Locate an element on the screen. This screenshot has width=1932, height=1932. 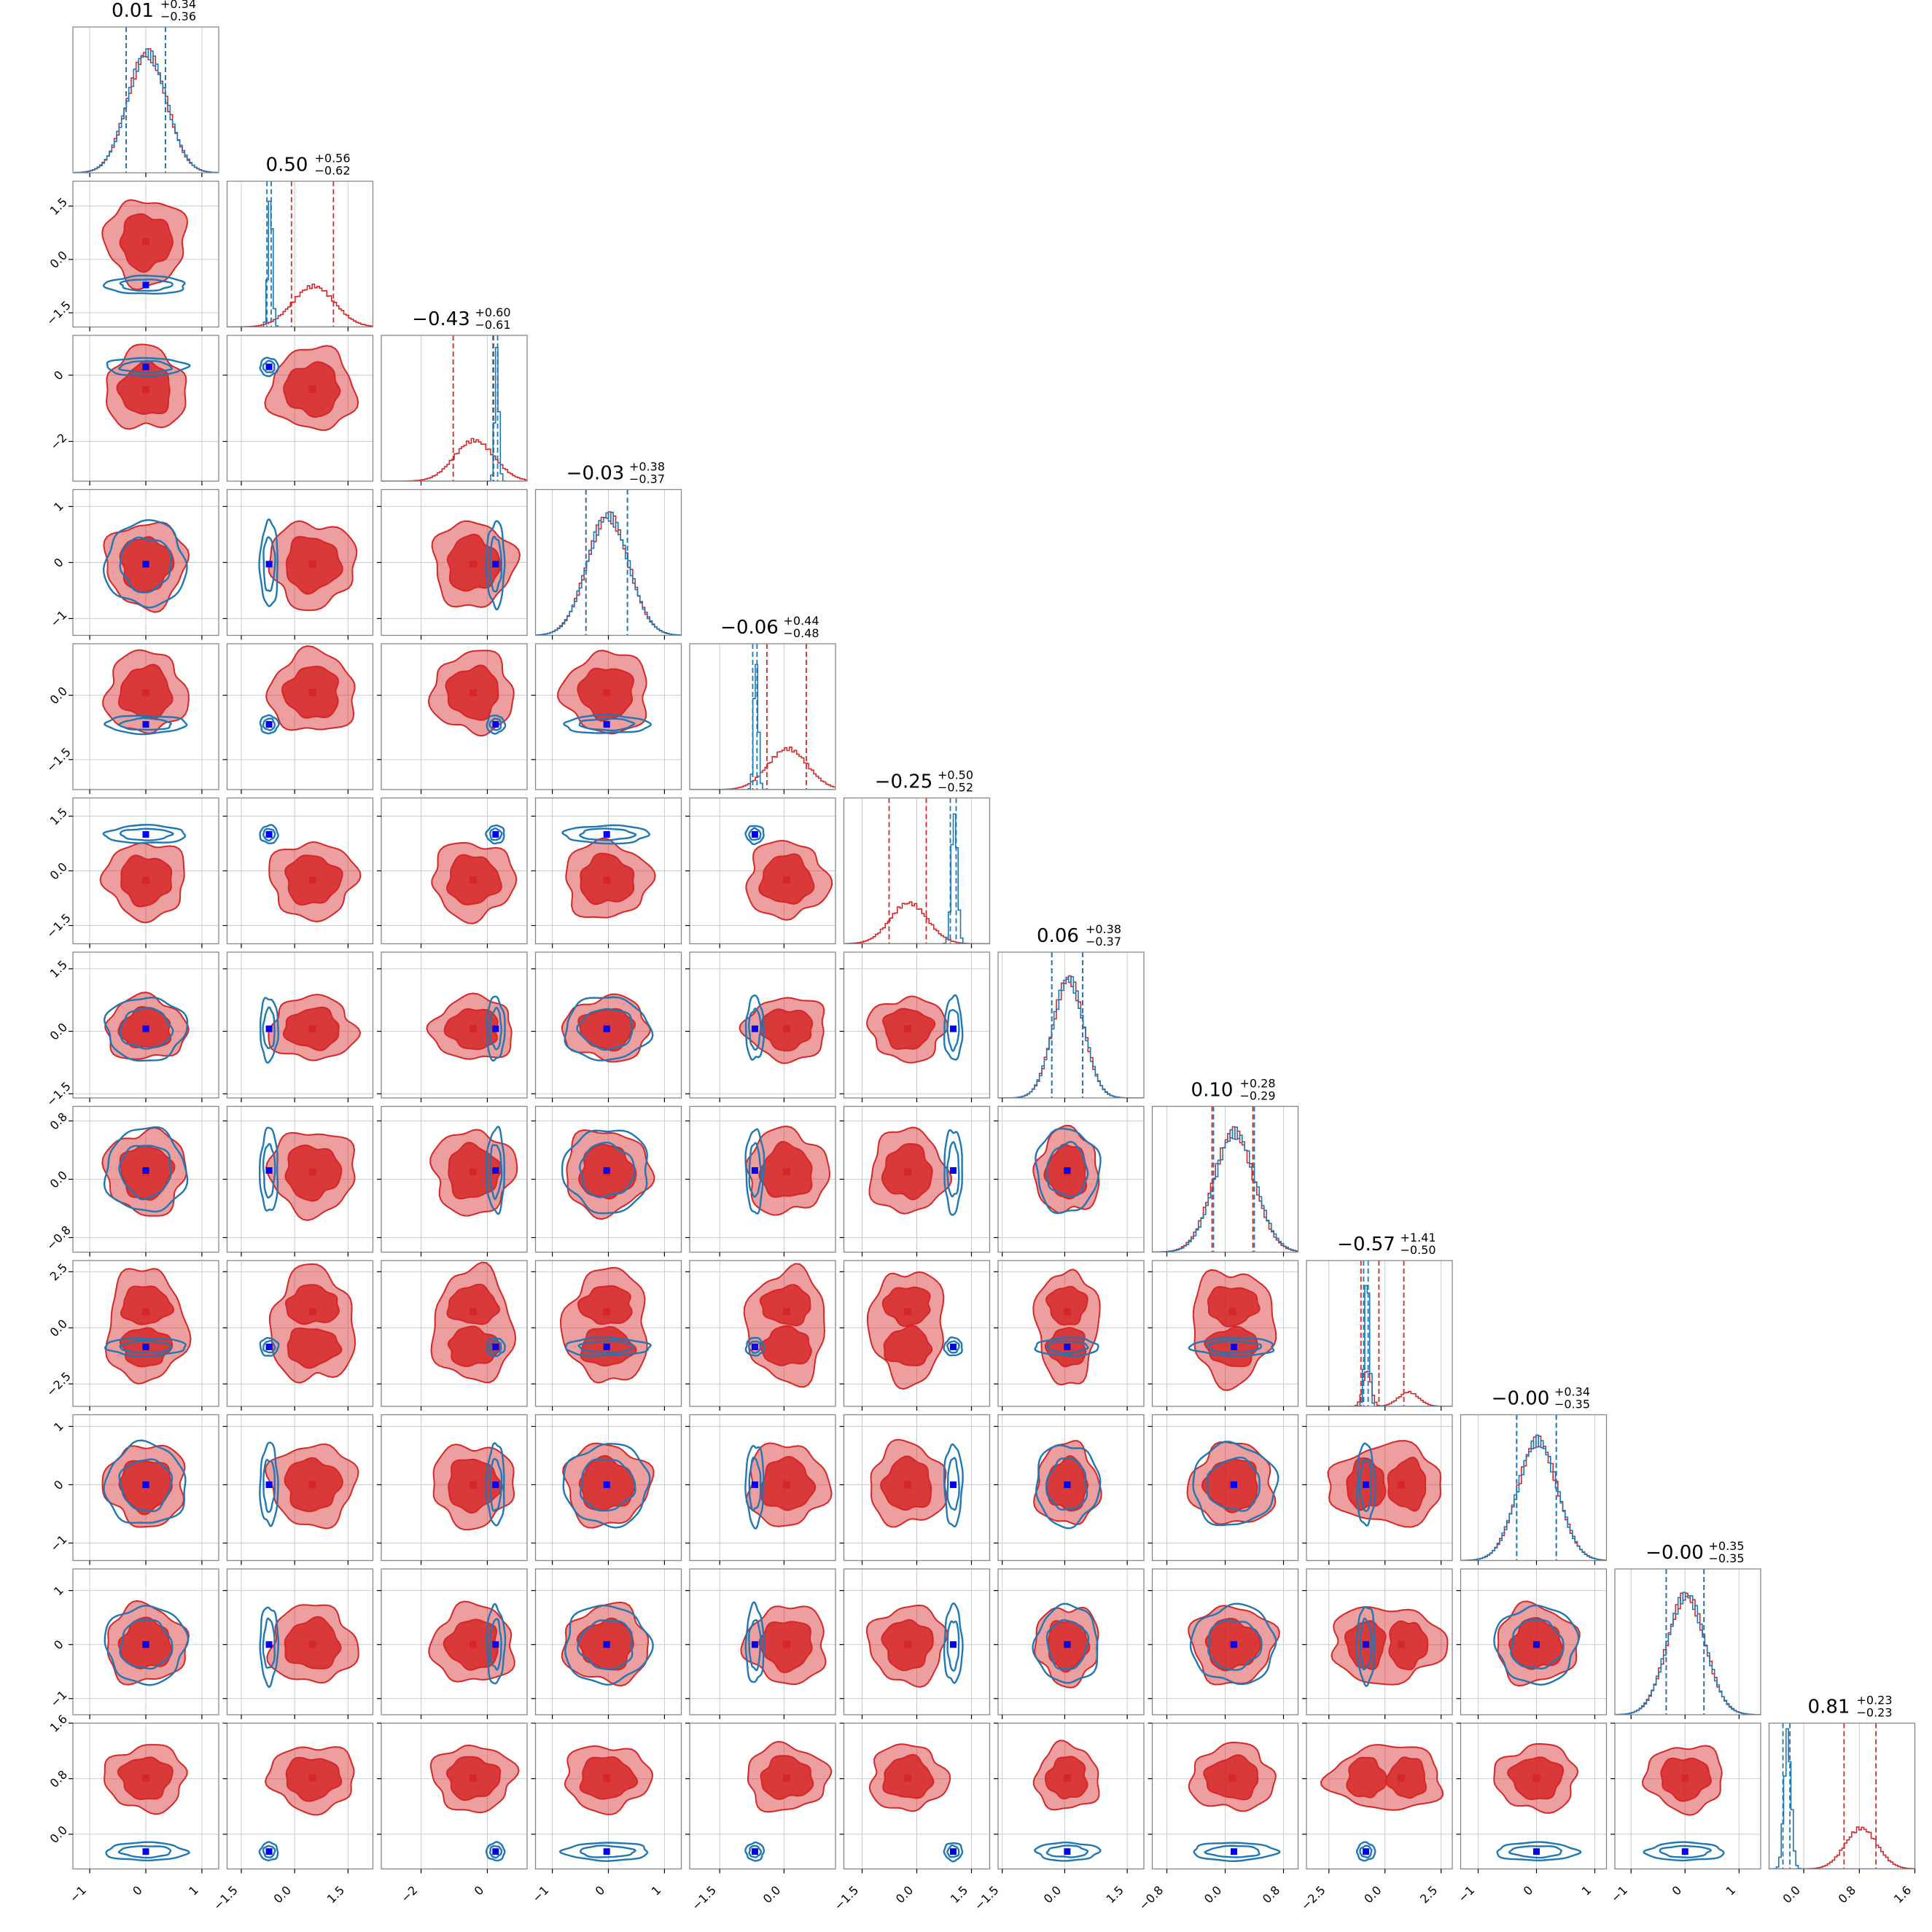
param-title-5: −0.25 is located at coordinates (904, 782).